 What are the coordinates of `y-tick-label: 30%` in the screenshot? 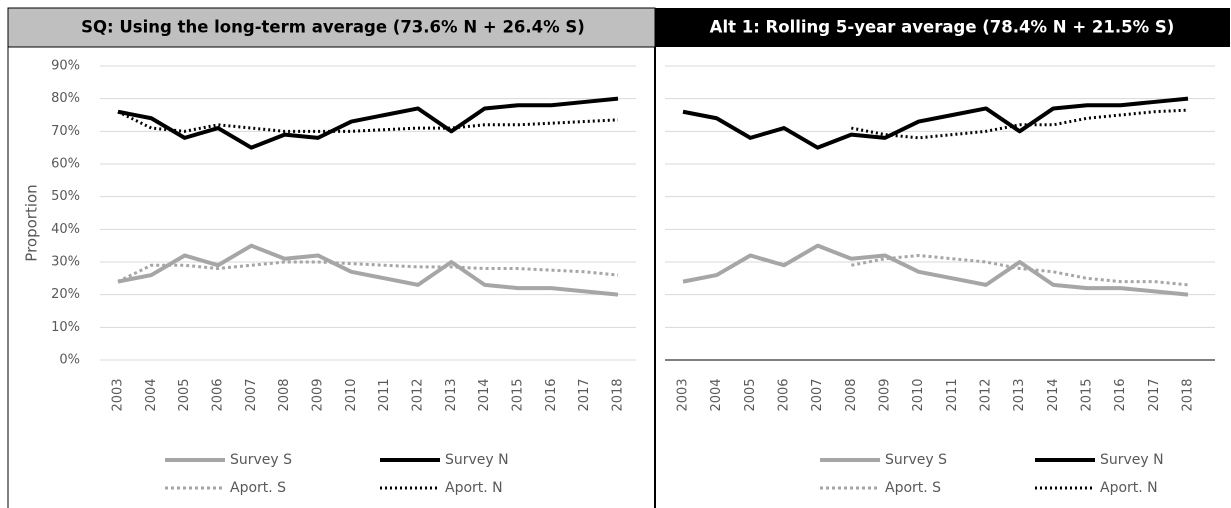 It's located at (65, 262).